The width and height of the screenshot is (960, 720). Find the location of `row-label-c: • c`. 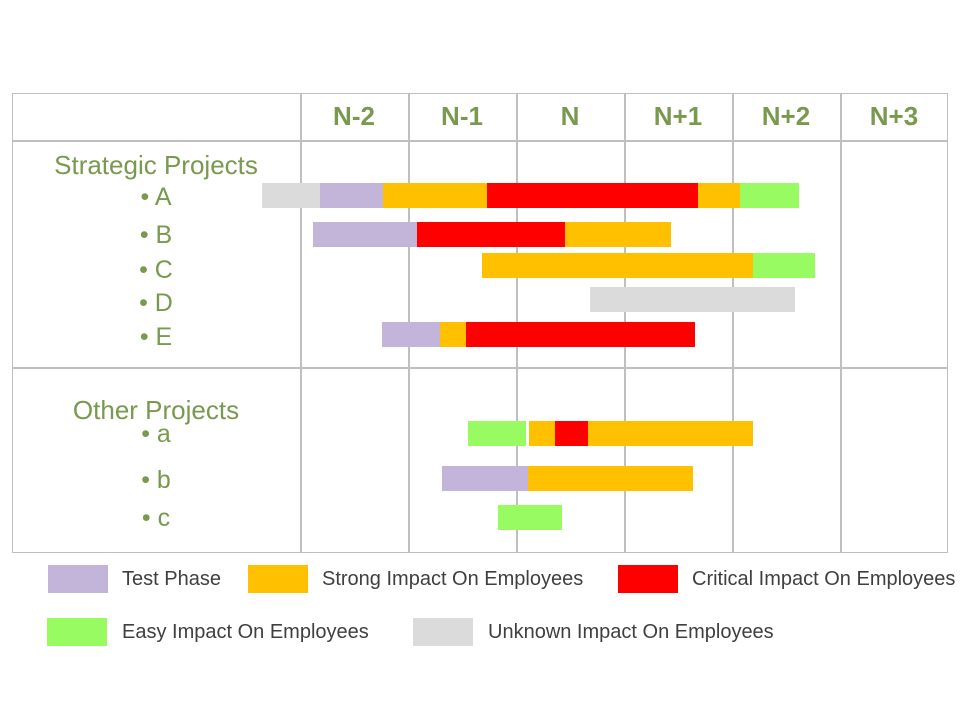

row-label-c: • c is located at coordinates (156, 518).